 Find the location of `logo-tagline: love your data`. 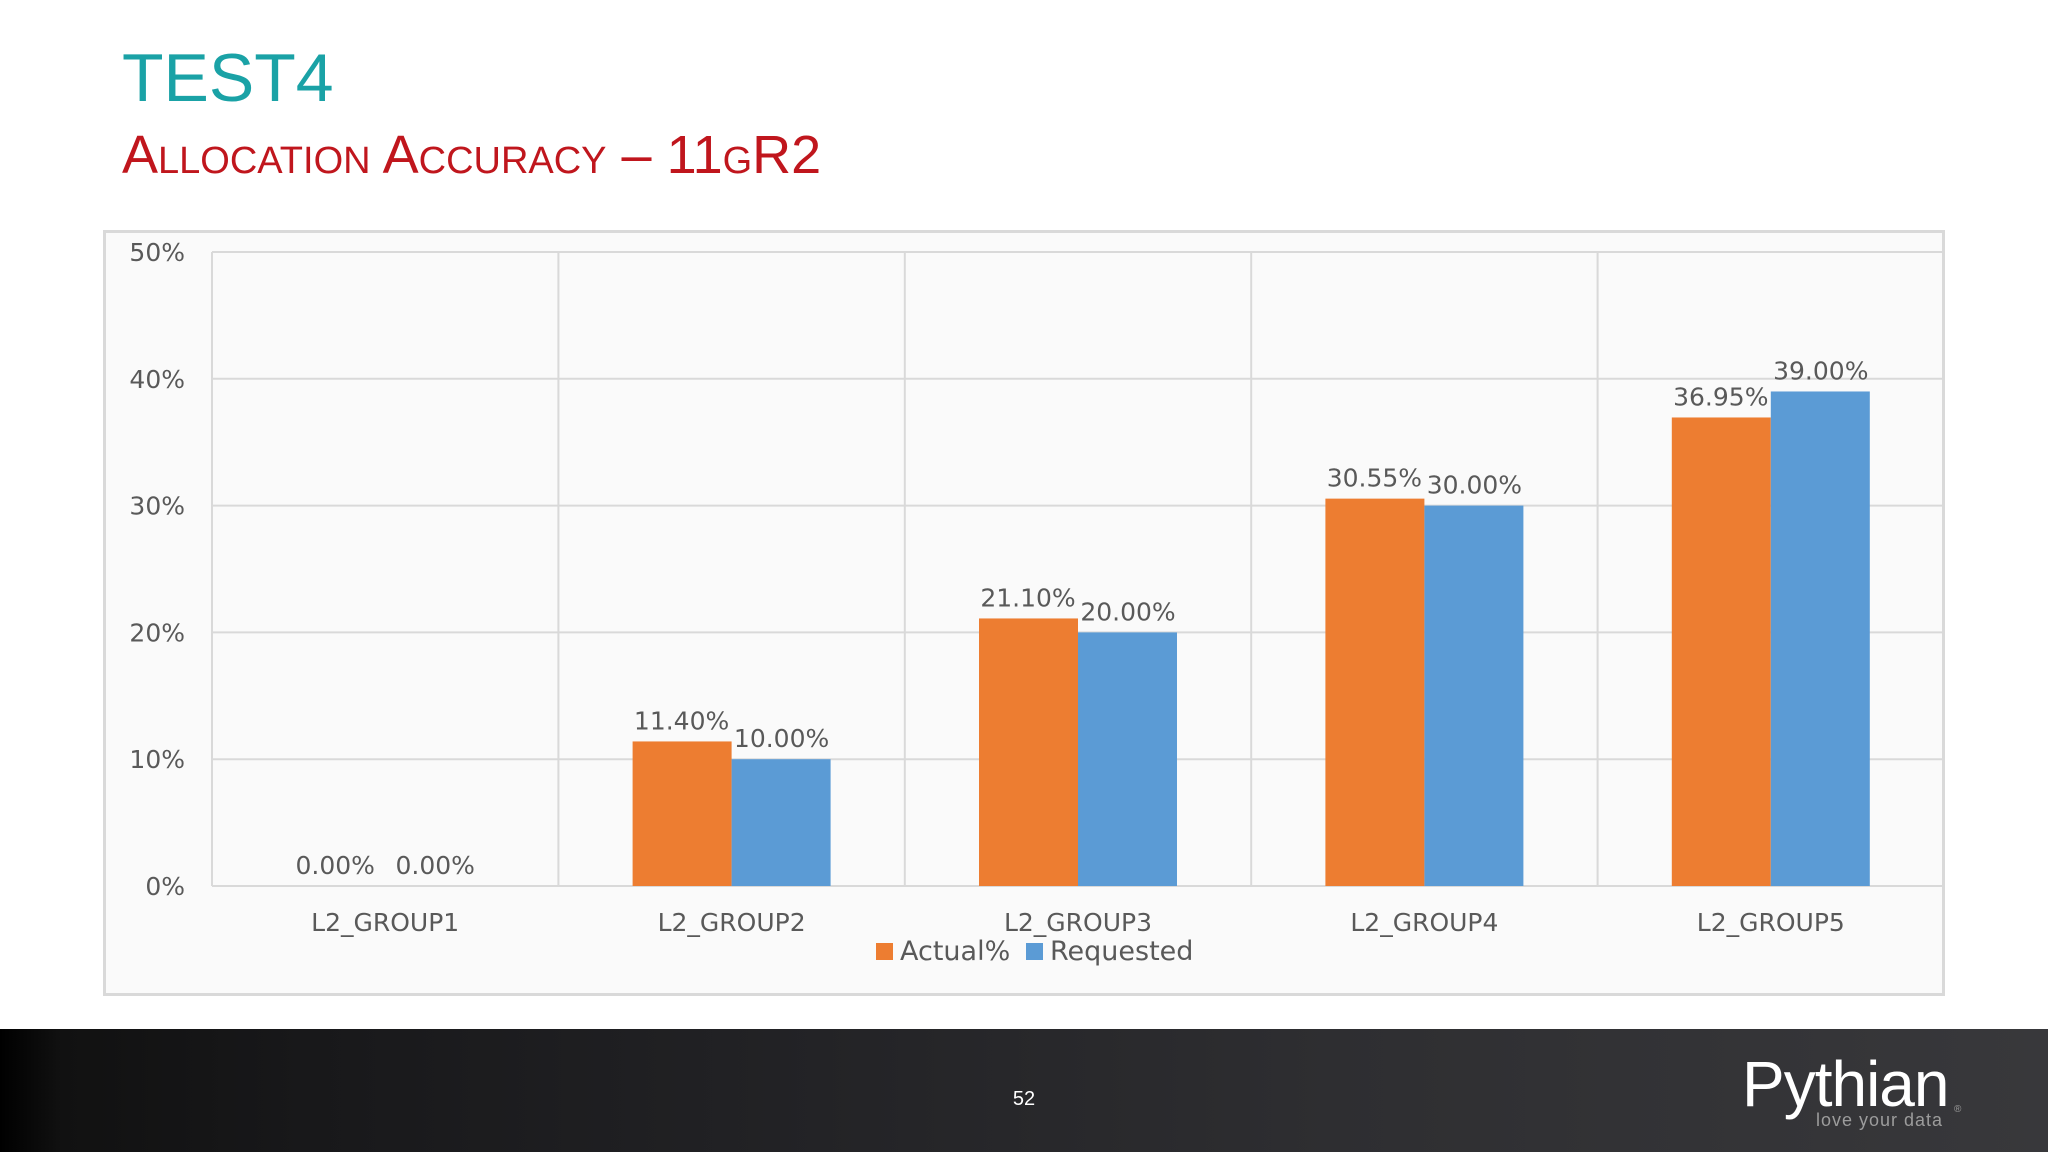

logo-tagline: love your data is located at coordinates (1880, 1120).